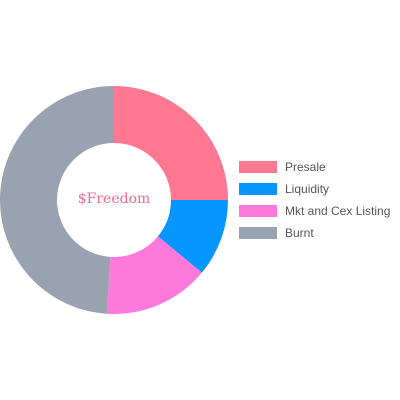 The height and width of the screenshot is (400, 400). I want to click on legend-item-burnt: Burnt, so click(314, 233).